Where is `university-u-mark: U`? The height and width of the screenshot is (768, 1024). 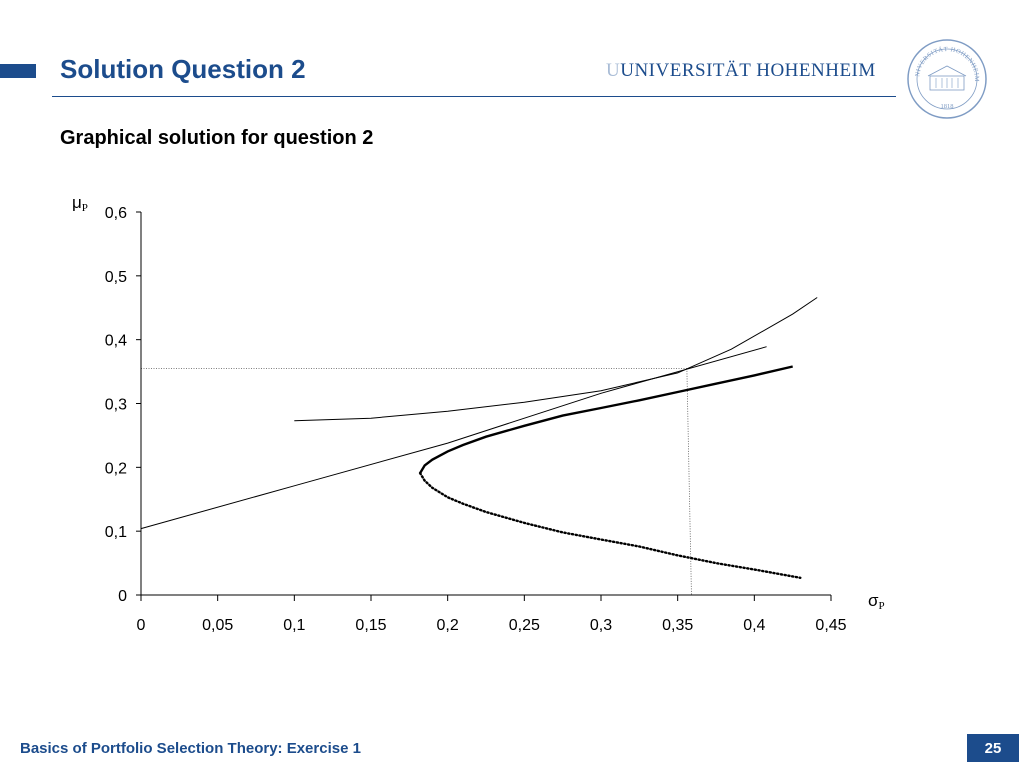 university-u-mark: U is located at coordinates (613, 70).